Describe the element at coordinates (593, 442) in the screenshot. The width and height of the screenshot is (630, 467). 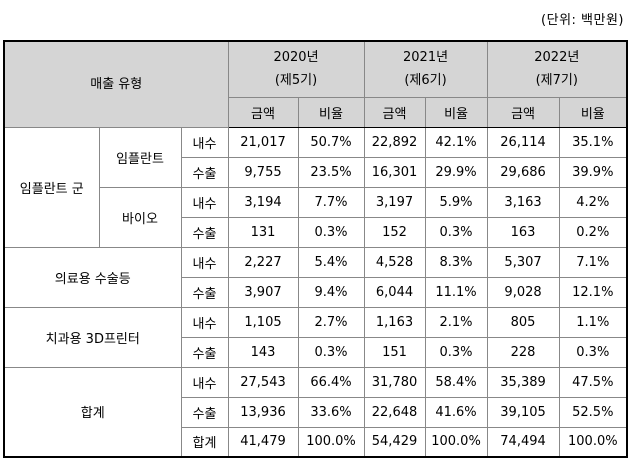
I see `cell-ratio-2022: 100.0%` at that location.